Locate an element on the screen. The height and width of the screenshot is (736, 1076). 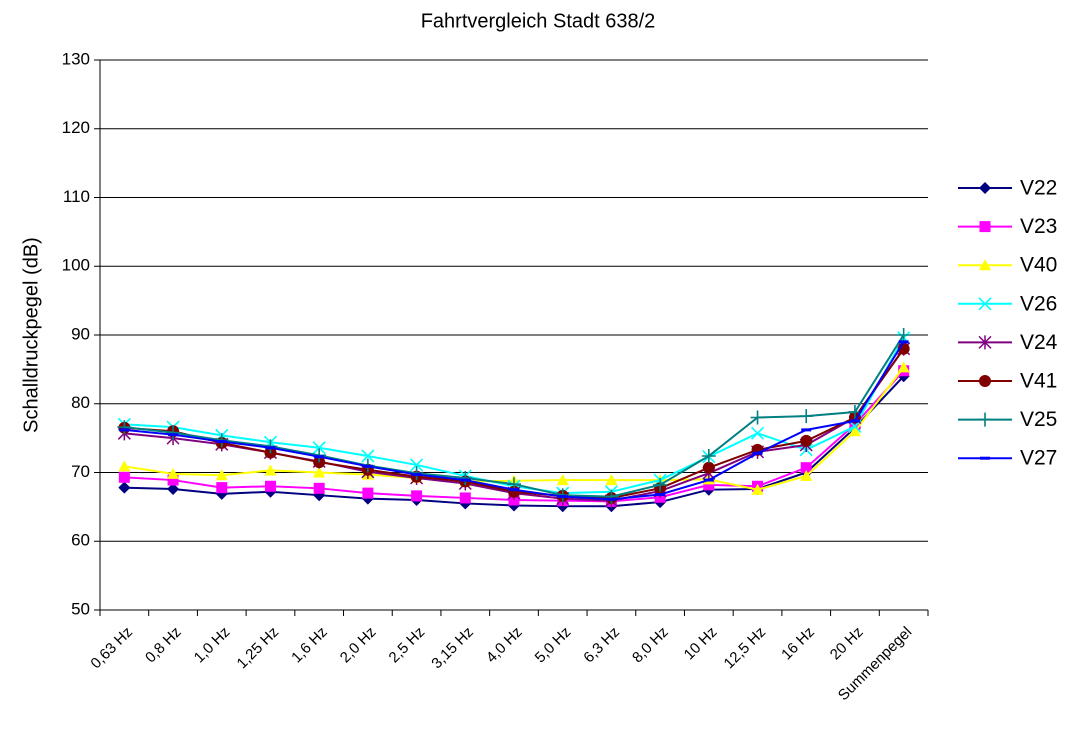
x-tick-label: 0,8 Hz is located at coordinates (163, 645).